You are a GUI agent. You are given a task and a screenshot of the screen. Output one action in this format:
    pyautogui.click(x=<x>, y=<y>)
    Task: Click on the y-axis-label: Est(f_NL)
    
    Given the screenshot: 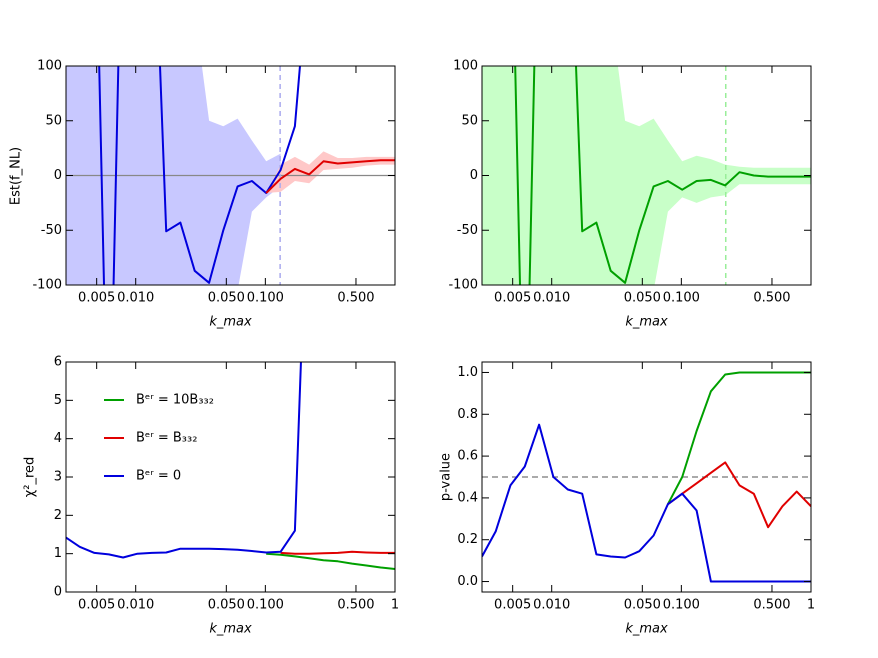 What is the action you would take?
    pyautogui.click(x=16, y=176)
    